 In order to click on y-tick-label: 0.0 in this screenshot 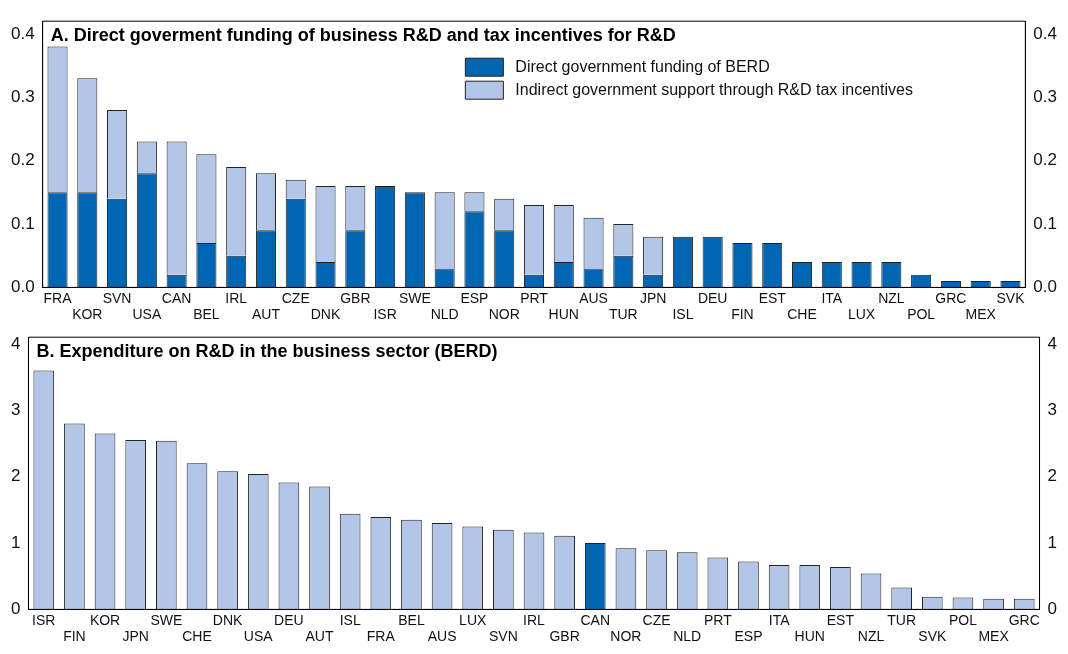, I will do `click(22, 287)`.